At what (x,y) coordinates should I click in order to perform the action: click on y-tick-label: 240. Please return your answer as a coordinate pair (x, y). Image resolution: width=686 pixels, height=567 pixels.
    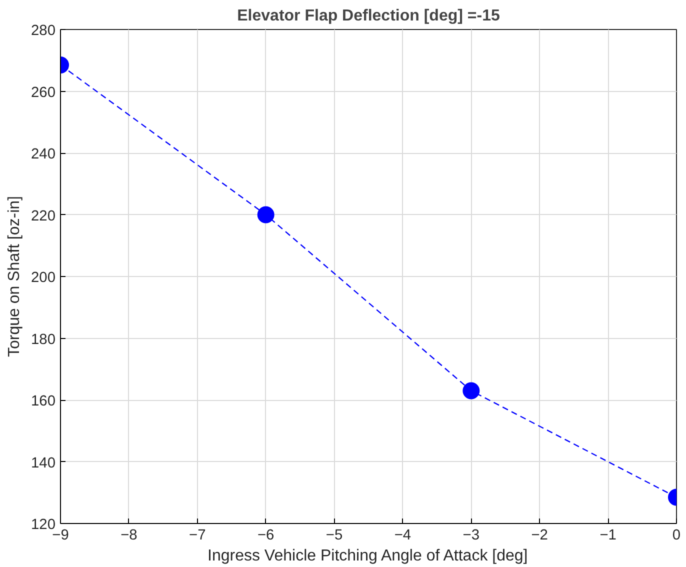
    Looking at the image, I should click on (43, 154).